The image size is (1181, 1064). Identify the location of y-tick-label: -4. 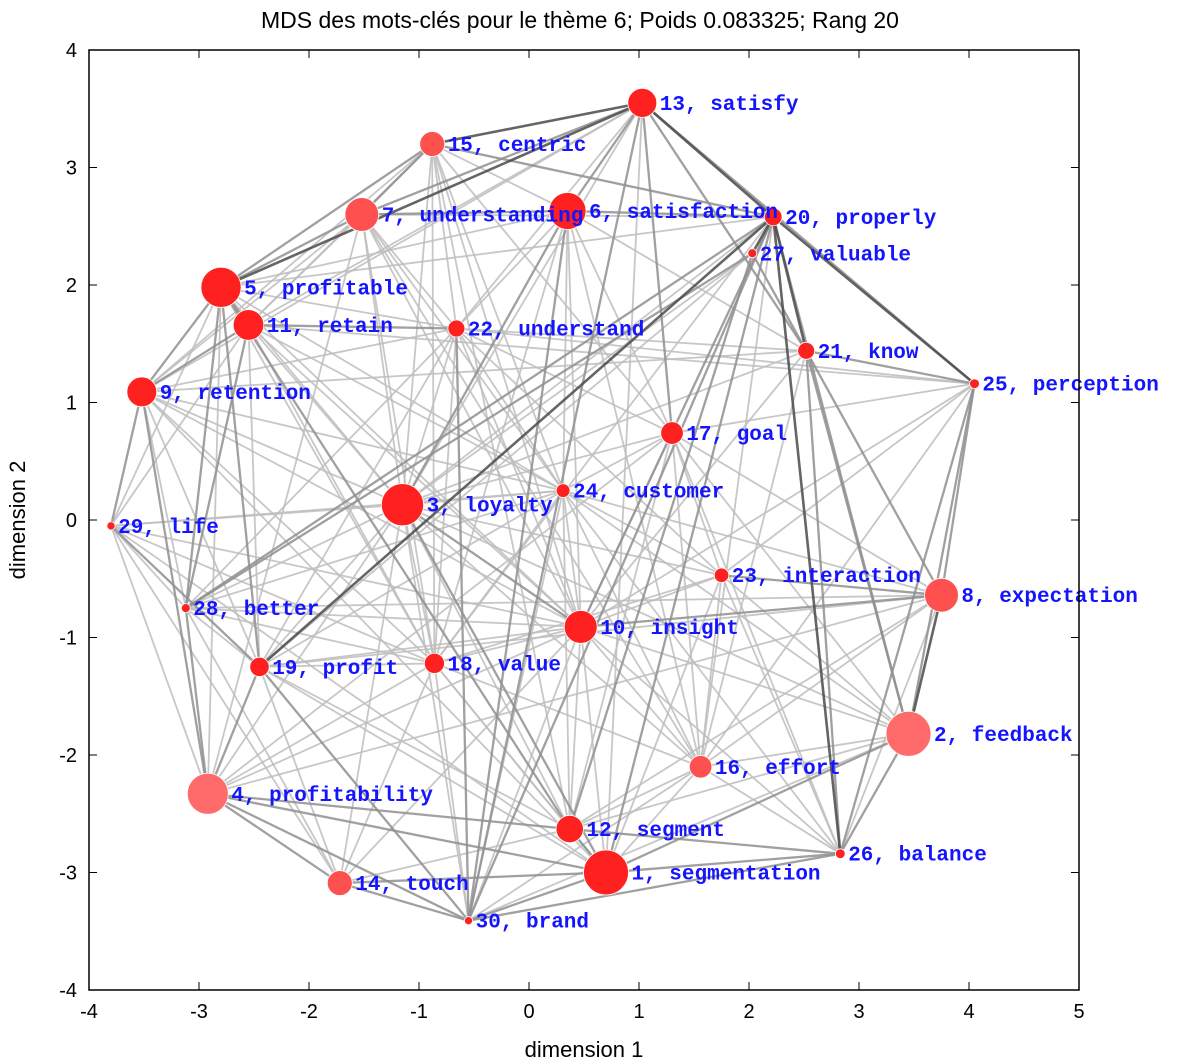
(68, 991).